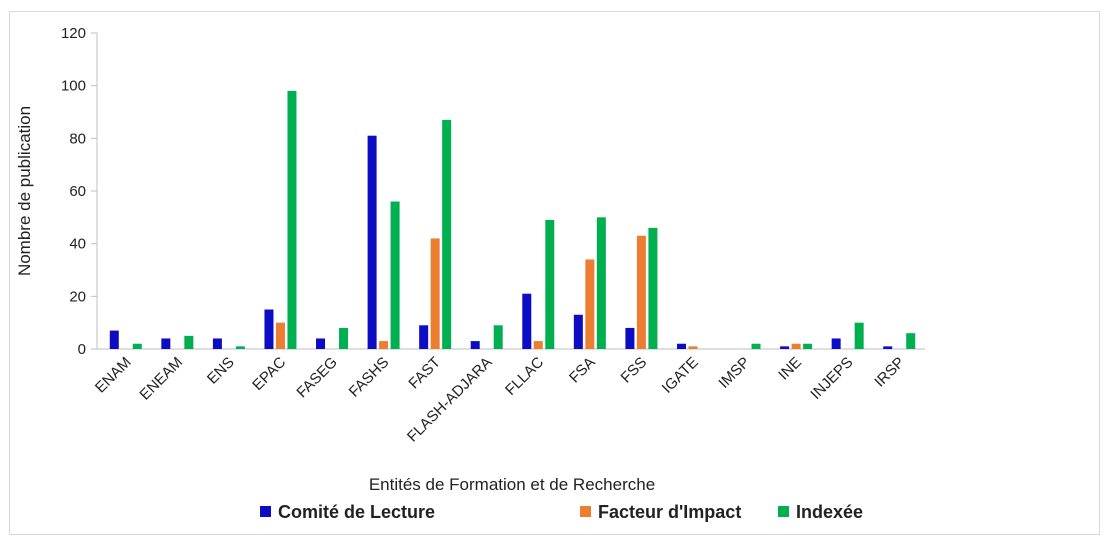 The height and width of the screenshot is (537, 1111). Describe the element at coordinates (669, 512) in the screenshot. I see `legend-label: Facteur d'Impact` at that location.